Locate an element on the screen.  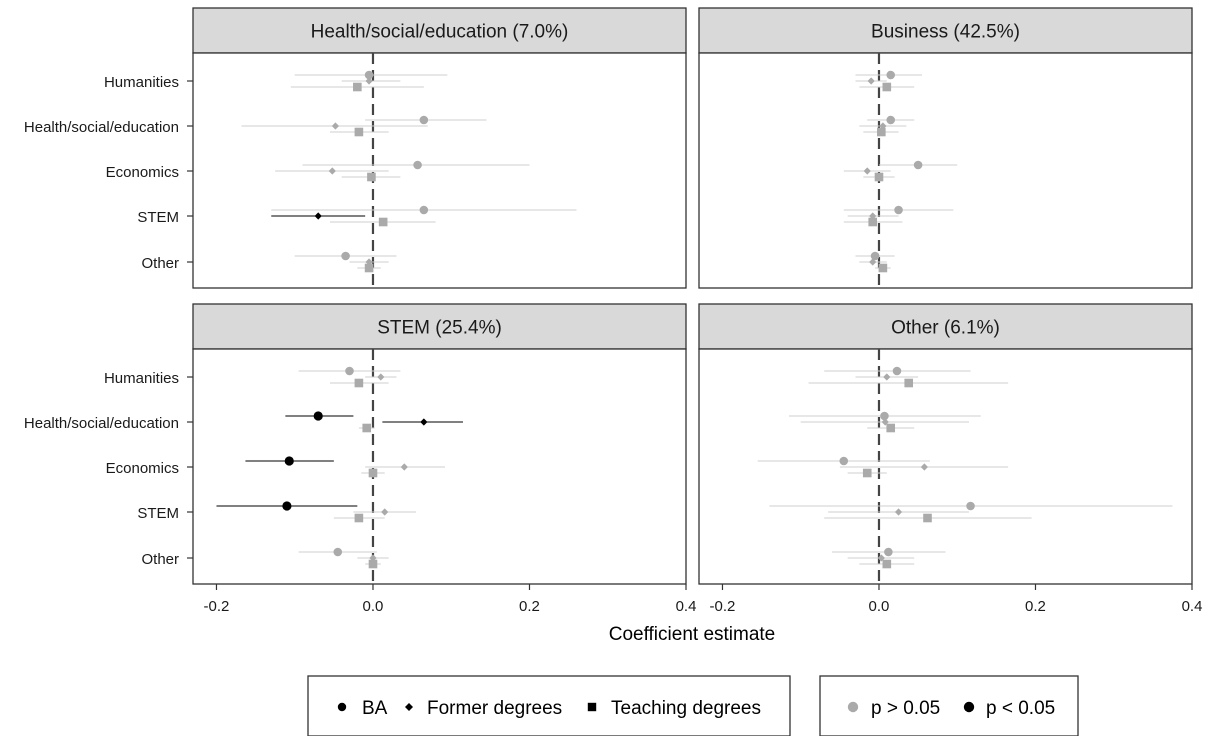
facet-title-stem: STEM (25.4%) is located at coordinates (439, 328).